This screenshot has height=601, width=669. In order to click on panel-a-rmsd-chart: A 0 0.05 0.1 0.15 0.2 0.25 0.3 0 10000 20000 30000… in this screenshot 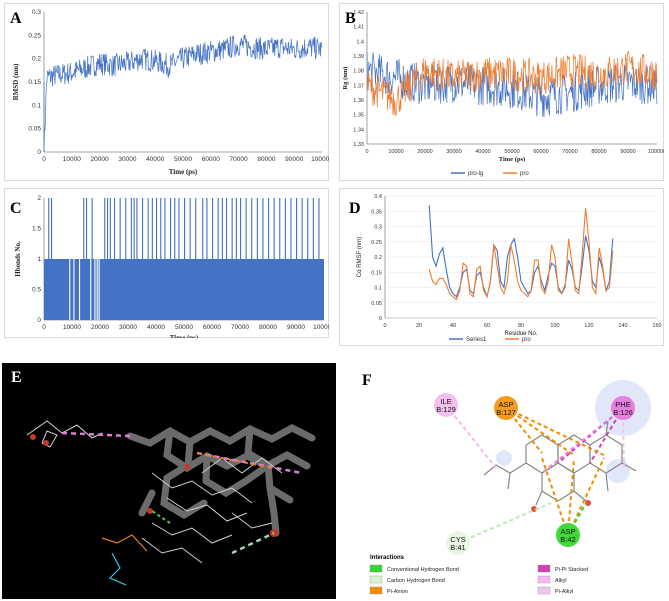, I will do `click(166, 92)`.